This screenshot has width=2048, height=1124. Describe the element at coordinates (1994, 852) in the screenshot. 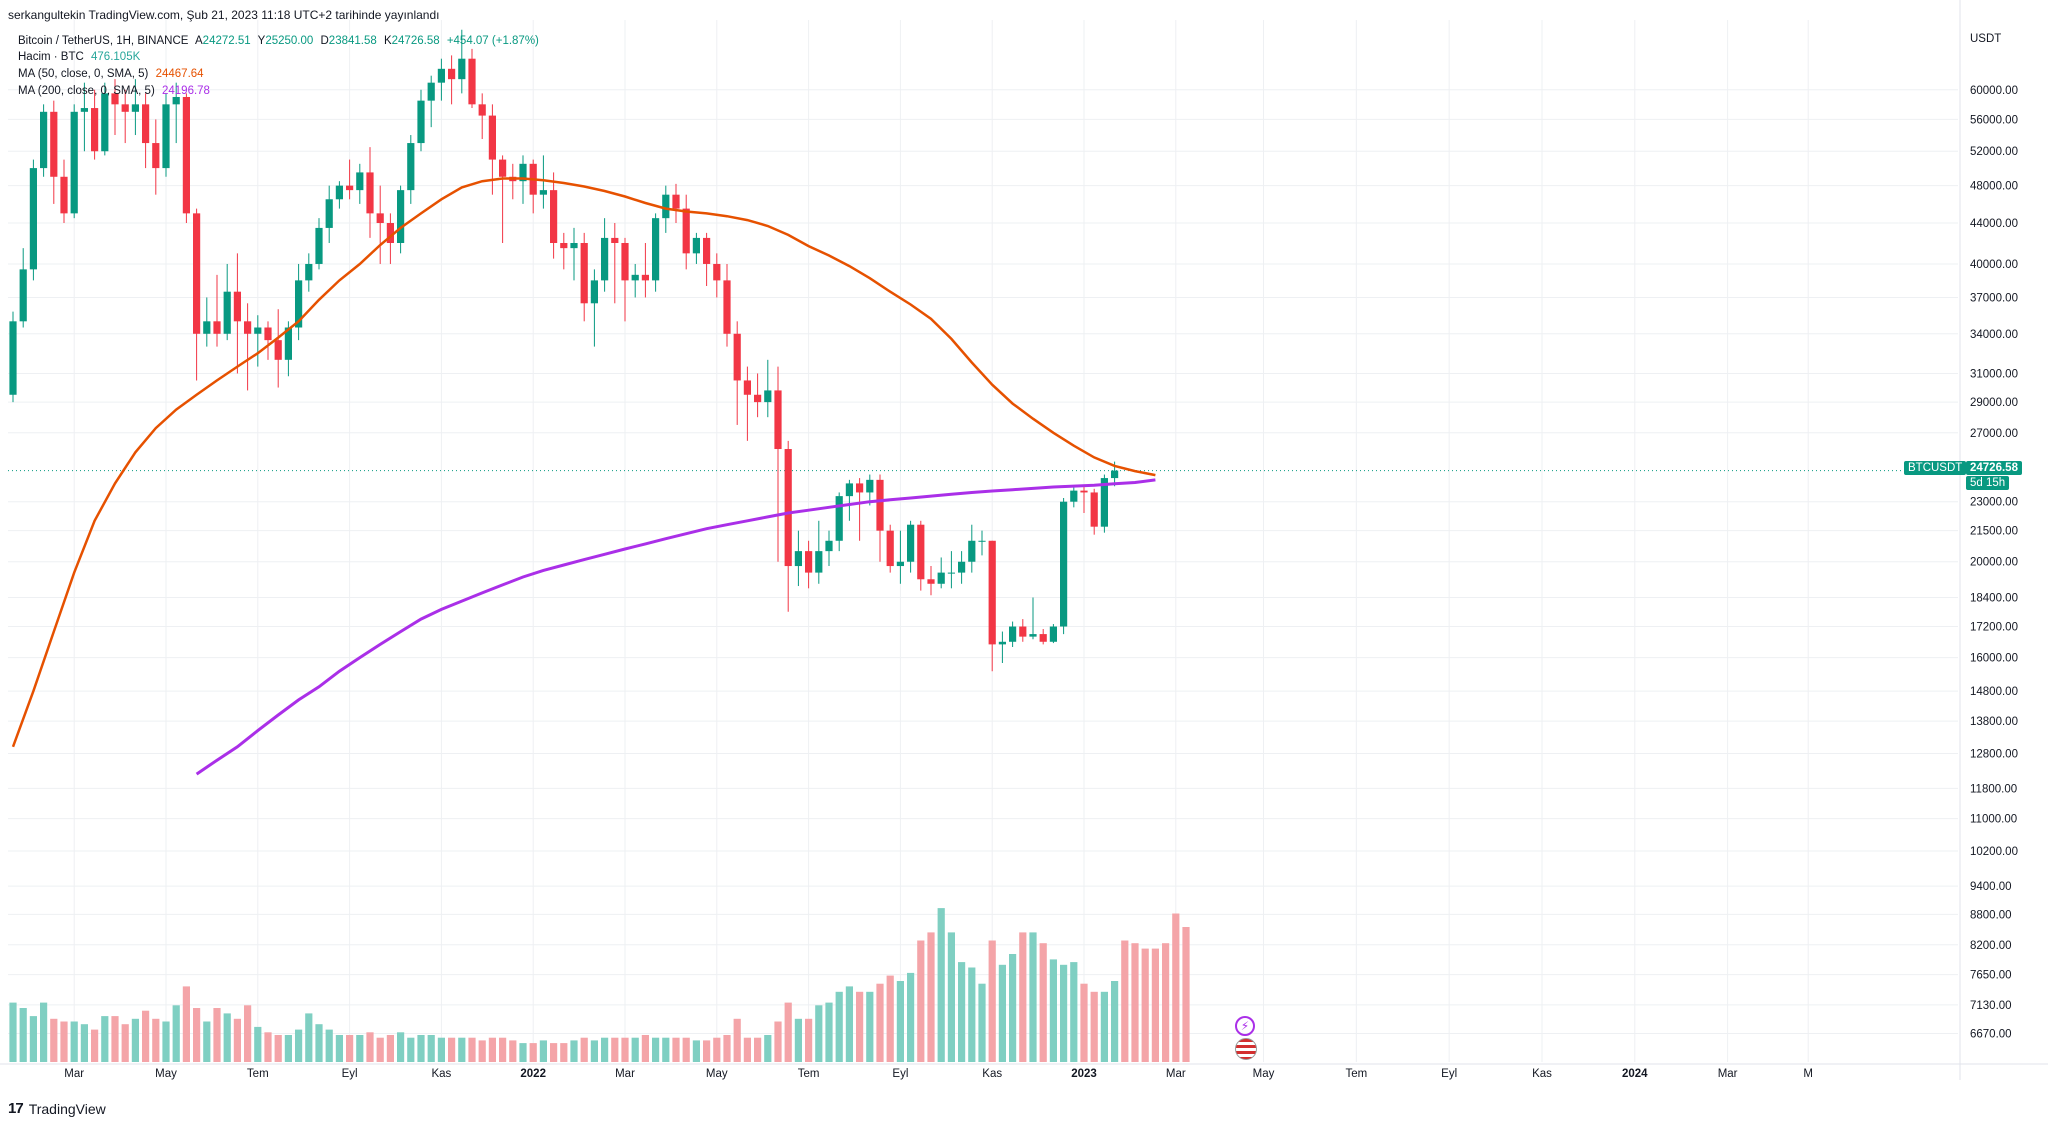

I see `y-tick-label: 10200.00` at that location.